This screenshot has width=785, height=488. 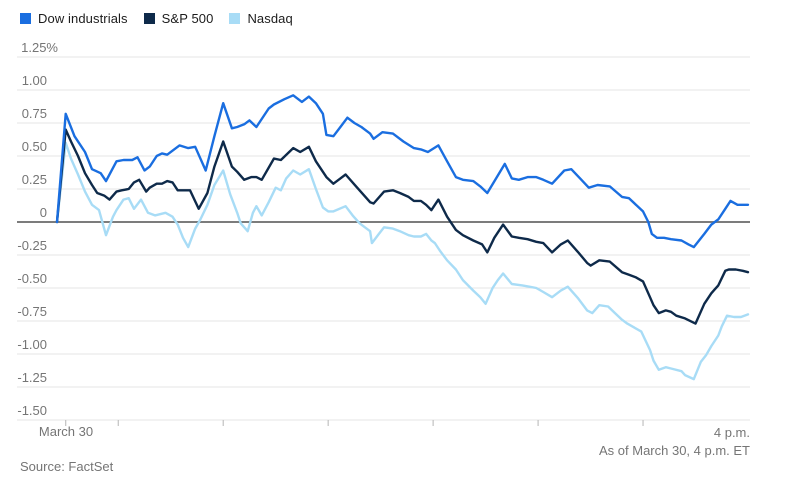 I want to click on legend-label-nasdaq: Nasdaq, so click(x=270, y=18).